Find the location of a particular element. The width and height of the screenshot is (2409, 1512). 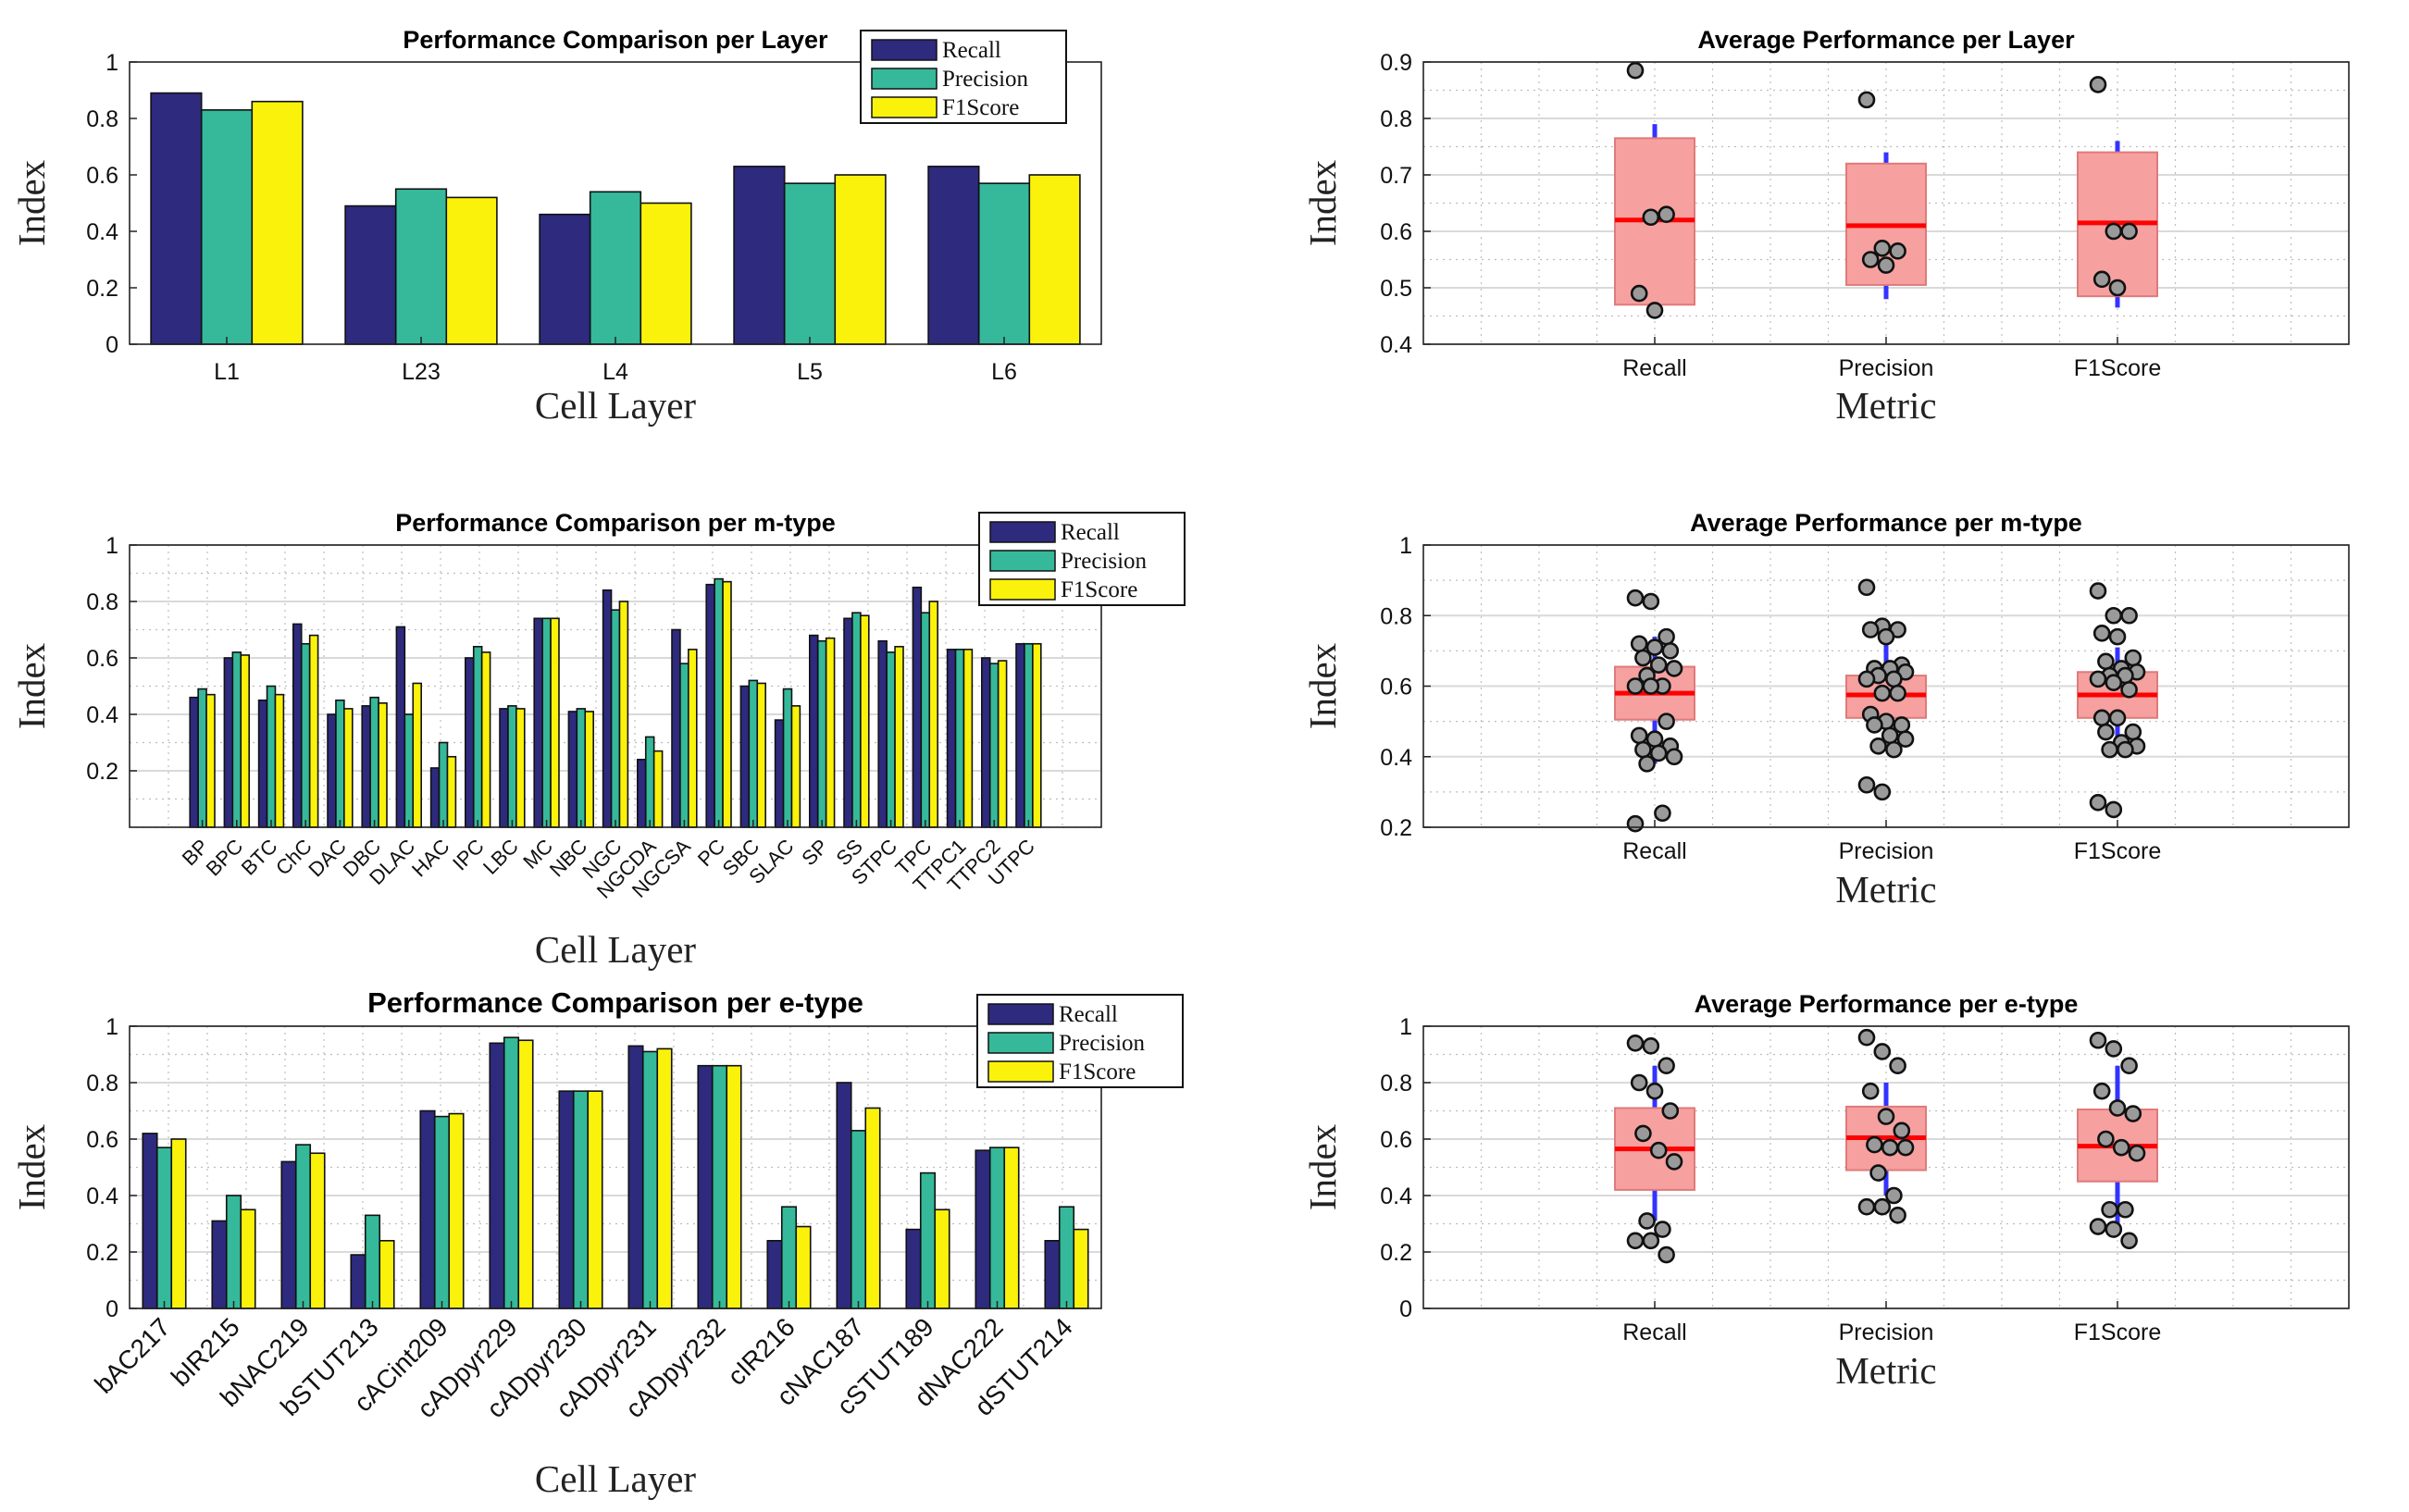

axes-frame is located at coordinates (1886, 686).